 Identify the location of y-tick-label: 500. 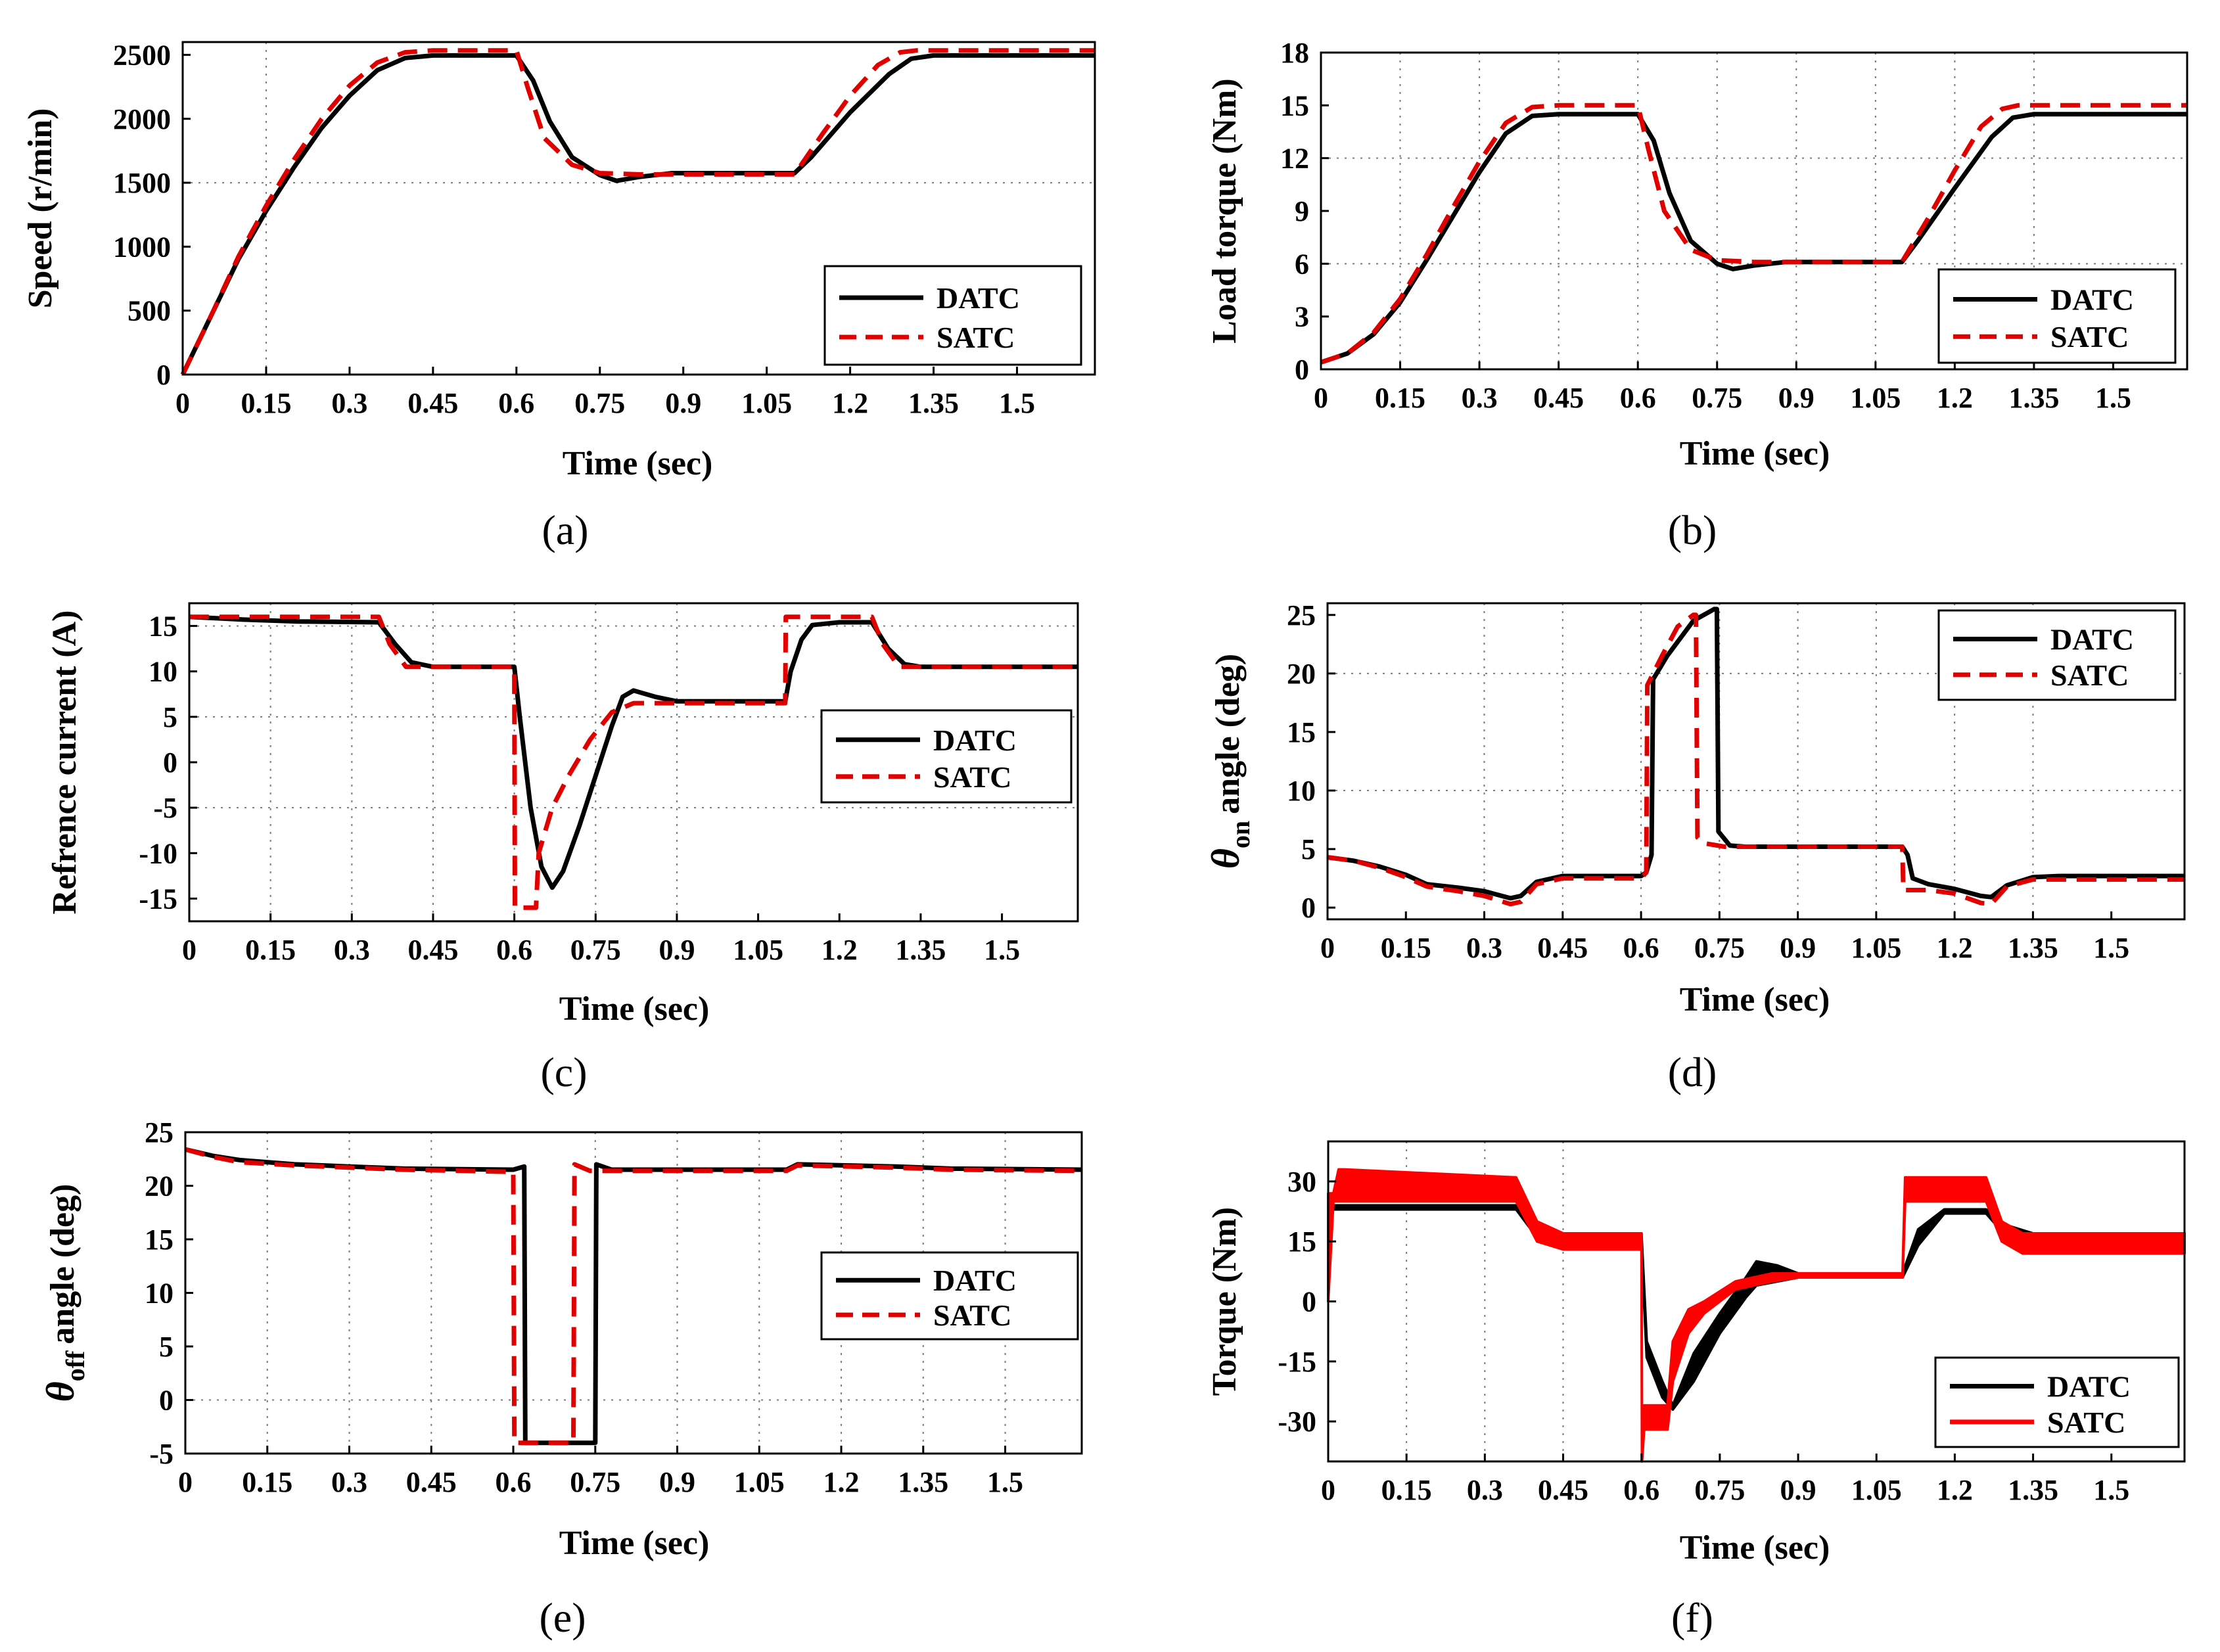
(149, 311).